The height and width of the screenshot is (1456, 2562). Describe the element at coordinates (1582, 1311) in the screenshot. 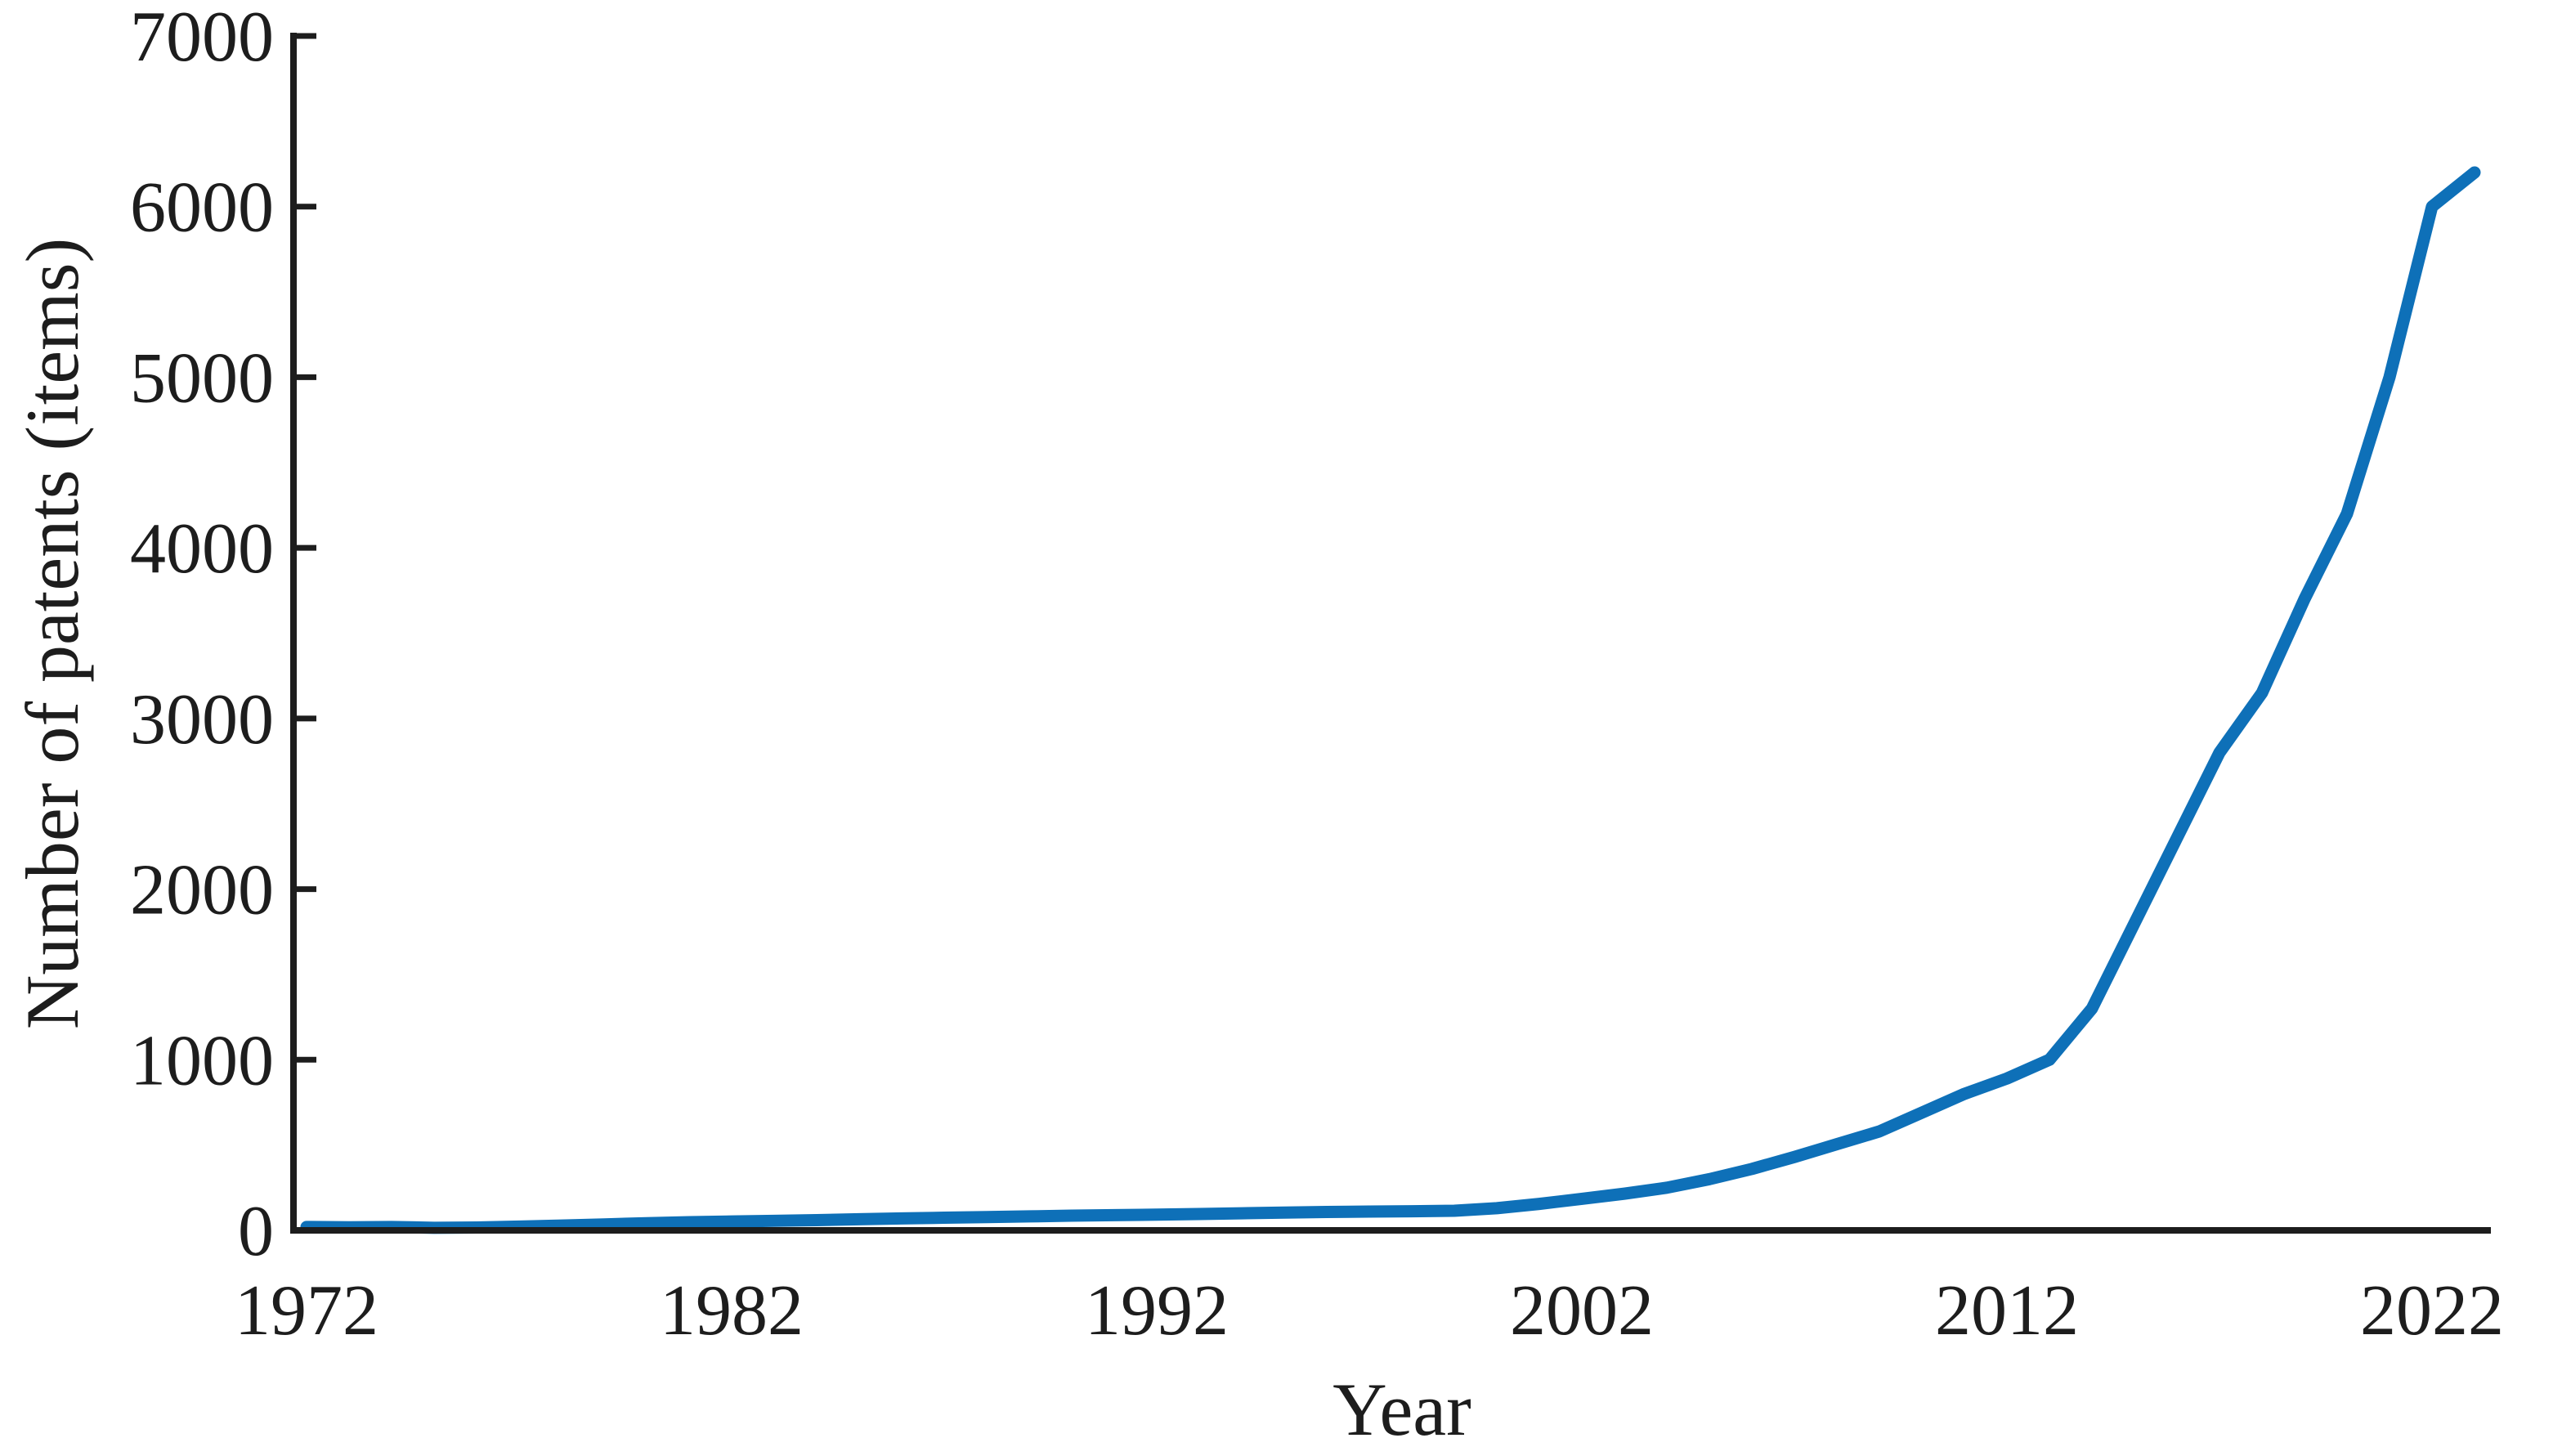

I see `x-tick-label: 2002` at that location.